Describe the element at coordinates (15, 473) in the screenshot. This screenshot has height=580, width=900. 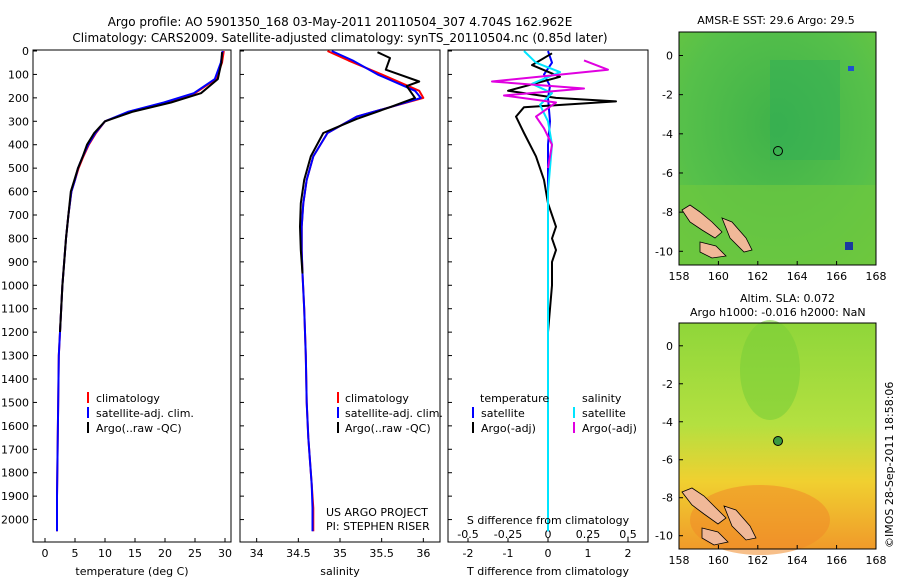
I see `depth-tick-label: 1800` at that location.